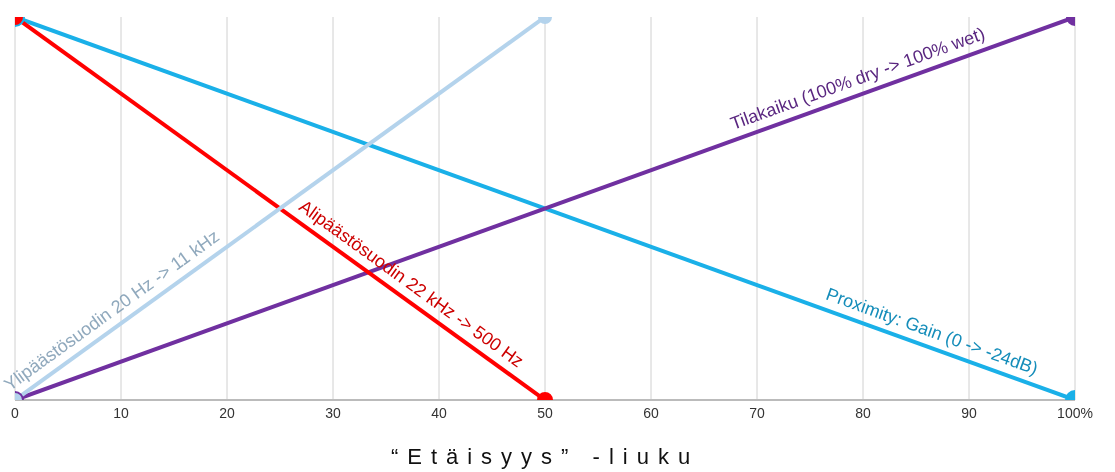 This screenshot has height=472, width=1115. I want to click on x-tick-label: 10, so click(121, 412).